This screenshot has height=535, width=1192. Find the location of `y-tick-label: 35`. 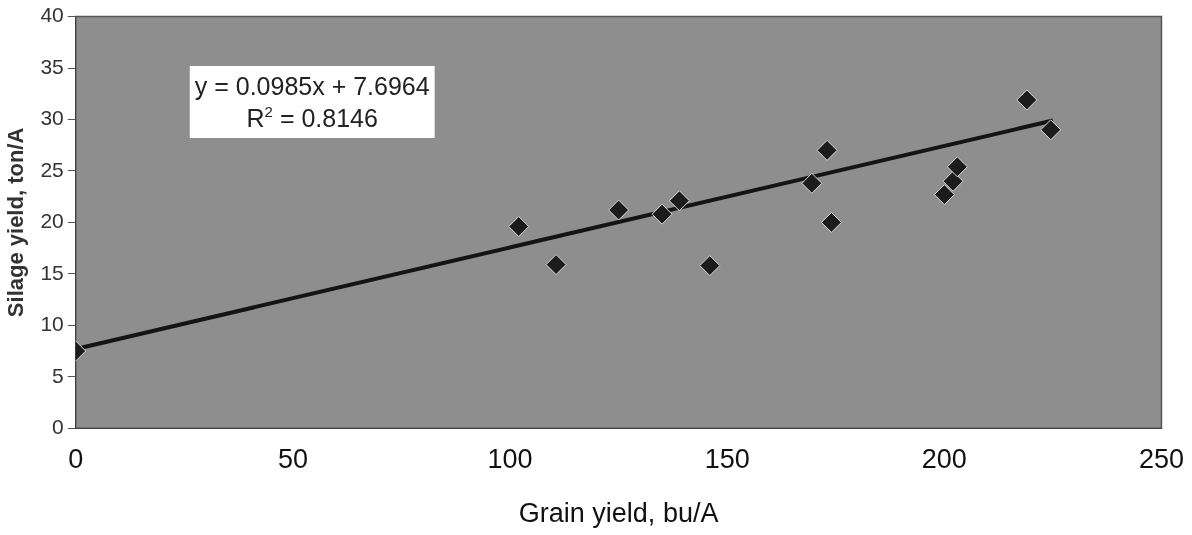

y-tick-label: 35 is located at coordinates (52, 66).